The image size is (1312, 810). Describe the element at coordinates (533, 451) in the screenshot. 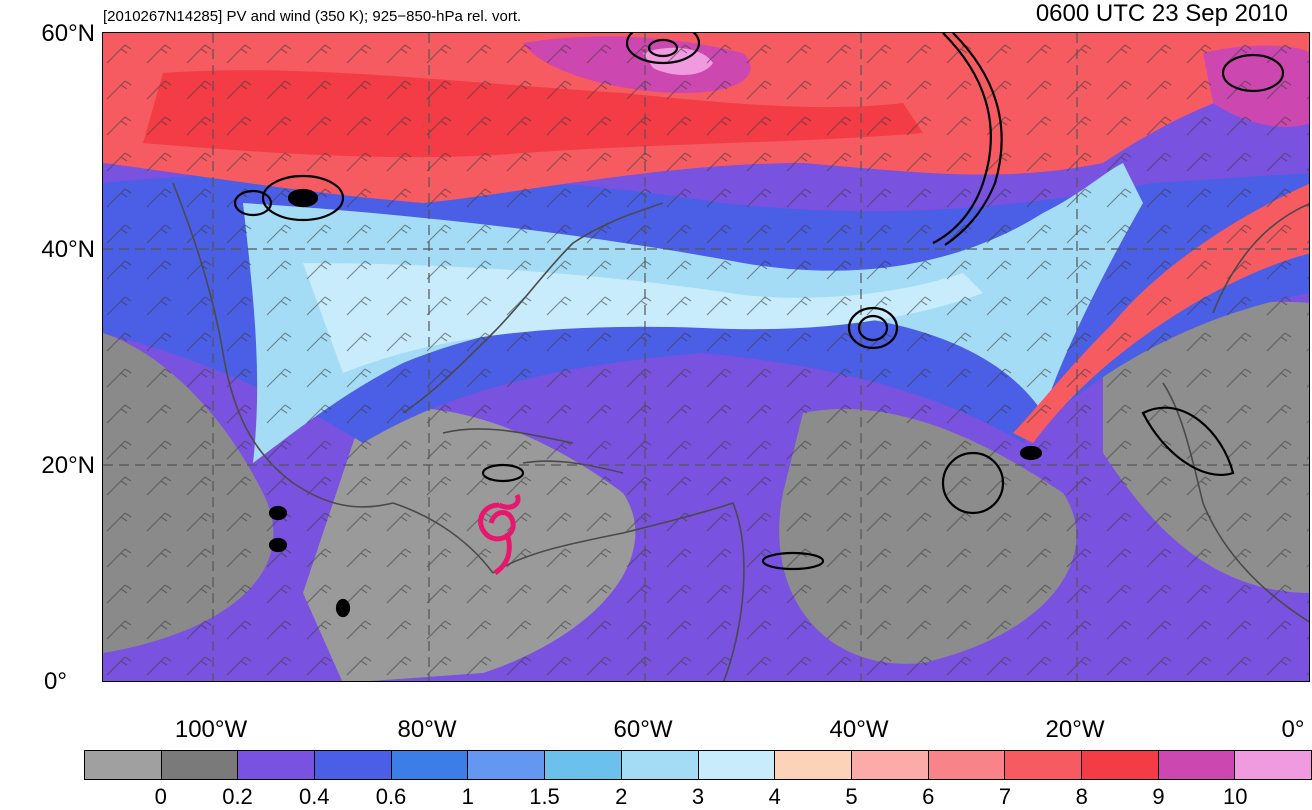

I see `coastline-caribbean` at that location.